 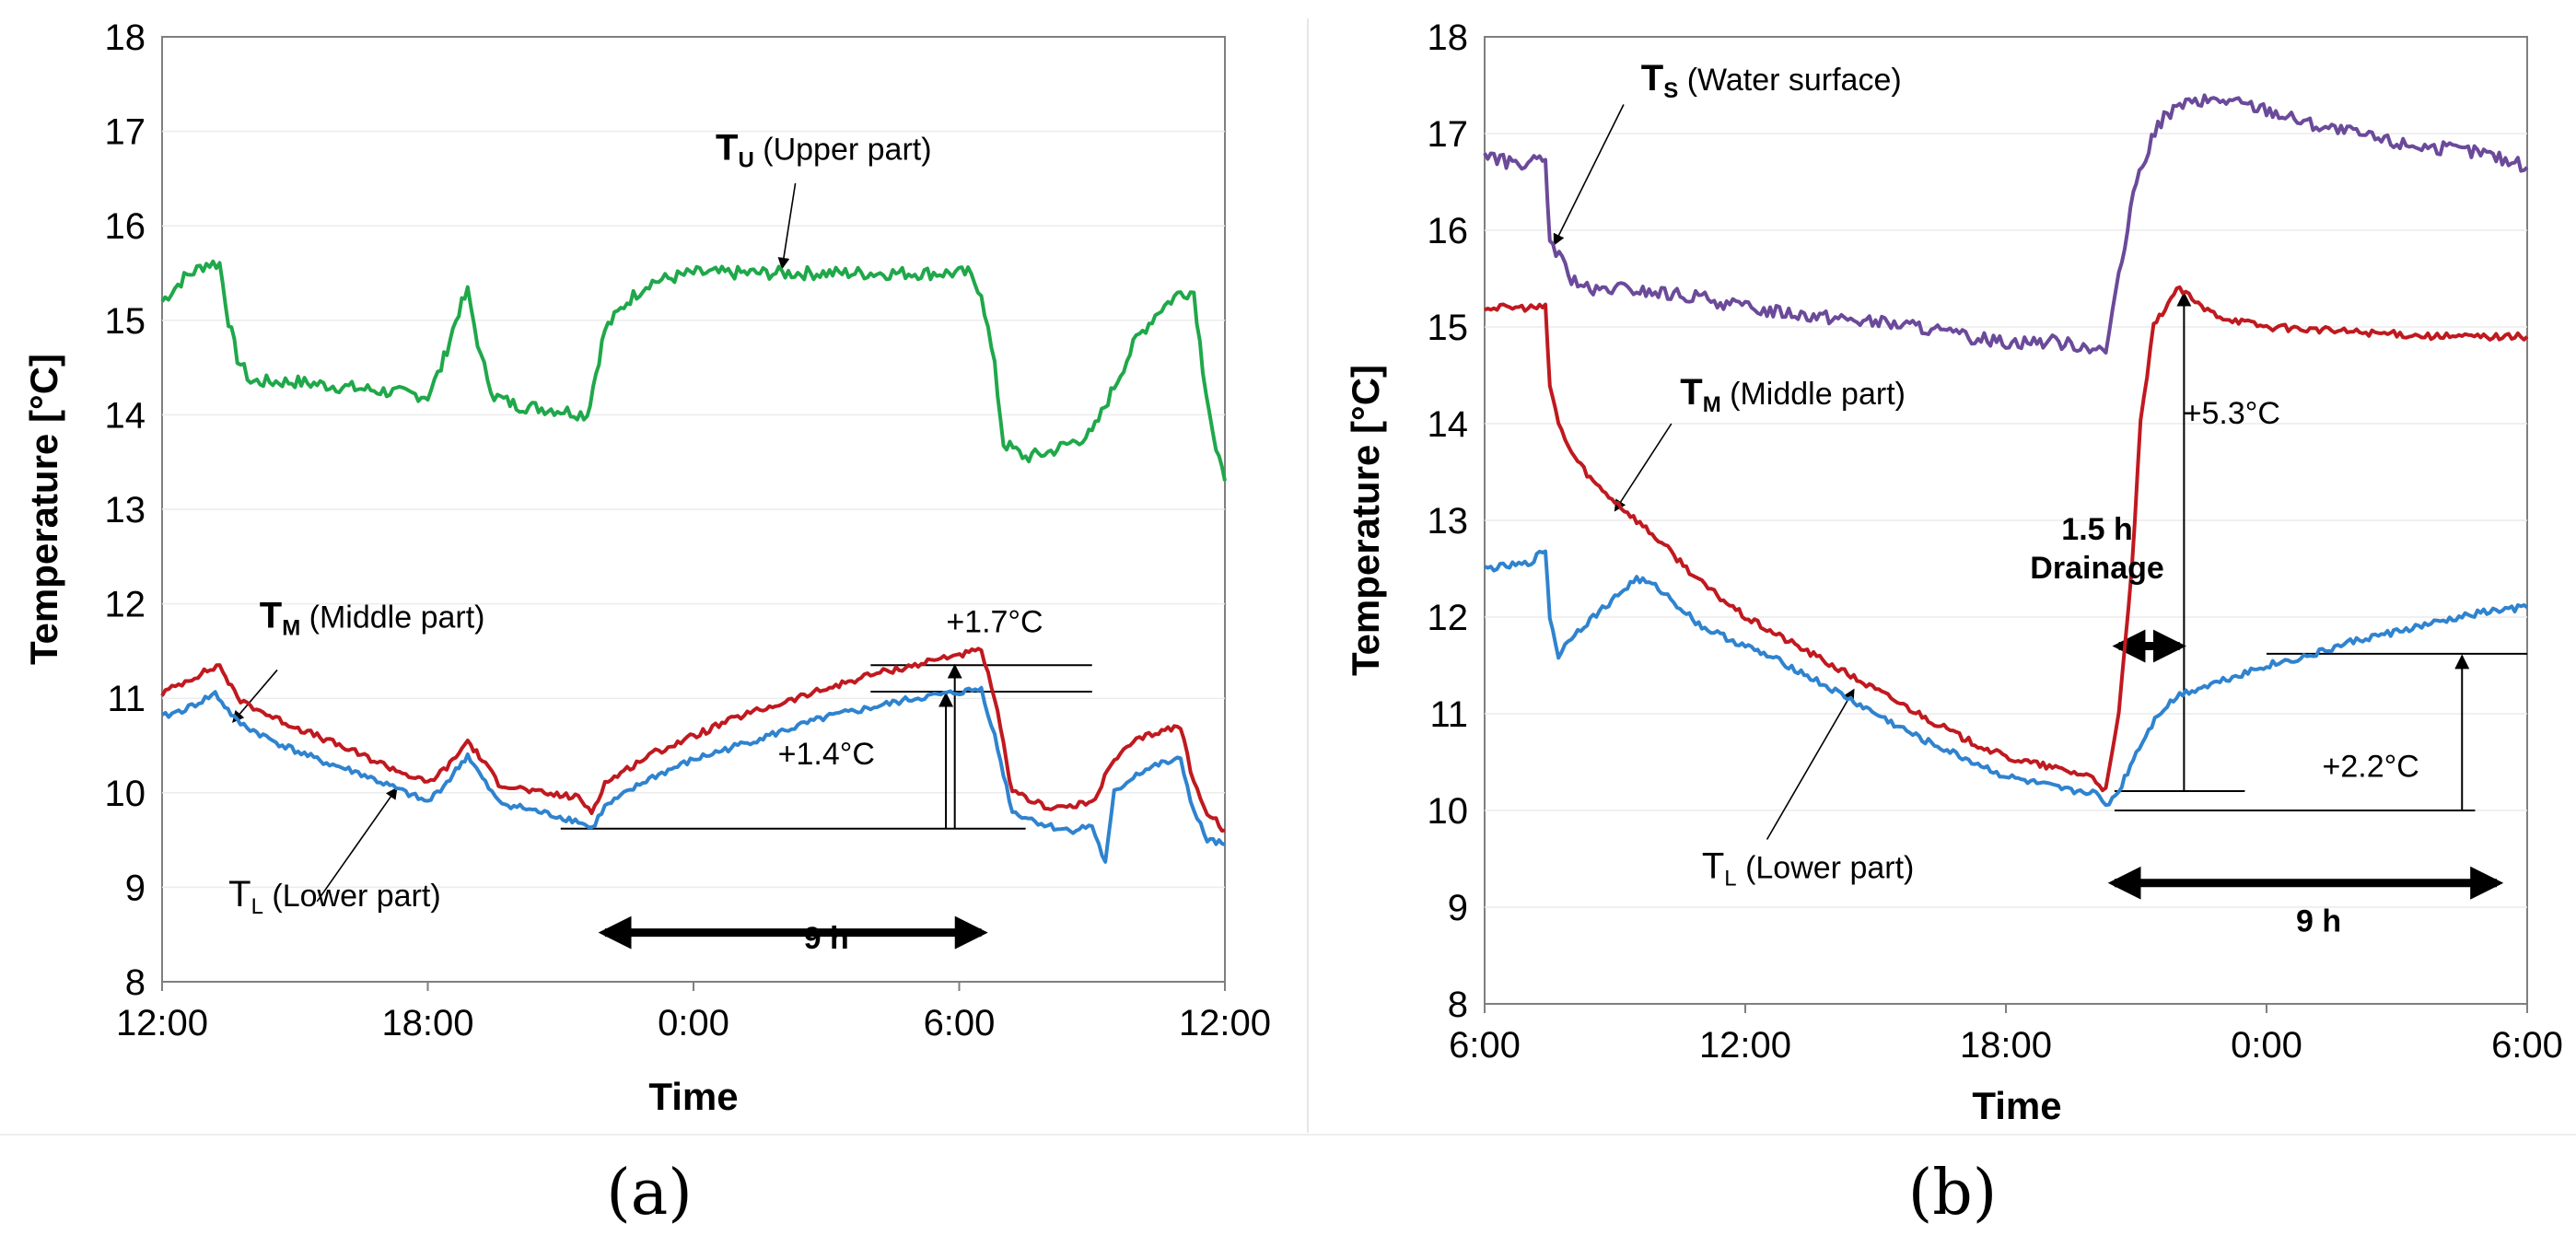 What do you see at coordinates (693, 1097) in the screenshot?
I see `x-axis-title-a: Time` at bounding box center [693, 1097].